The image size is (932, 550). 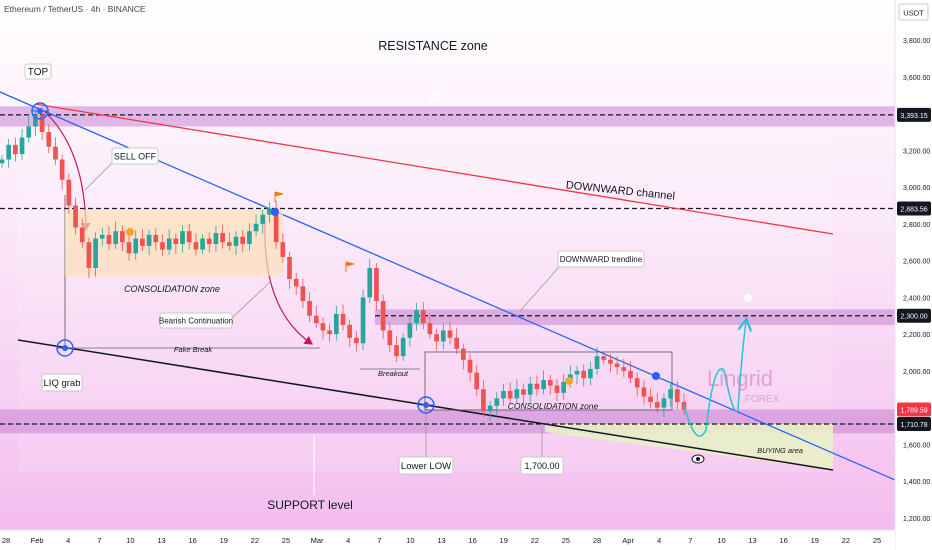 What do you see at coordinates (37, 540) in the screenshot?
I see `x-tick-label: Feb` at bounding box center [37, 540].